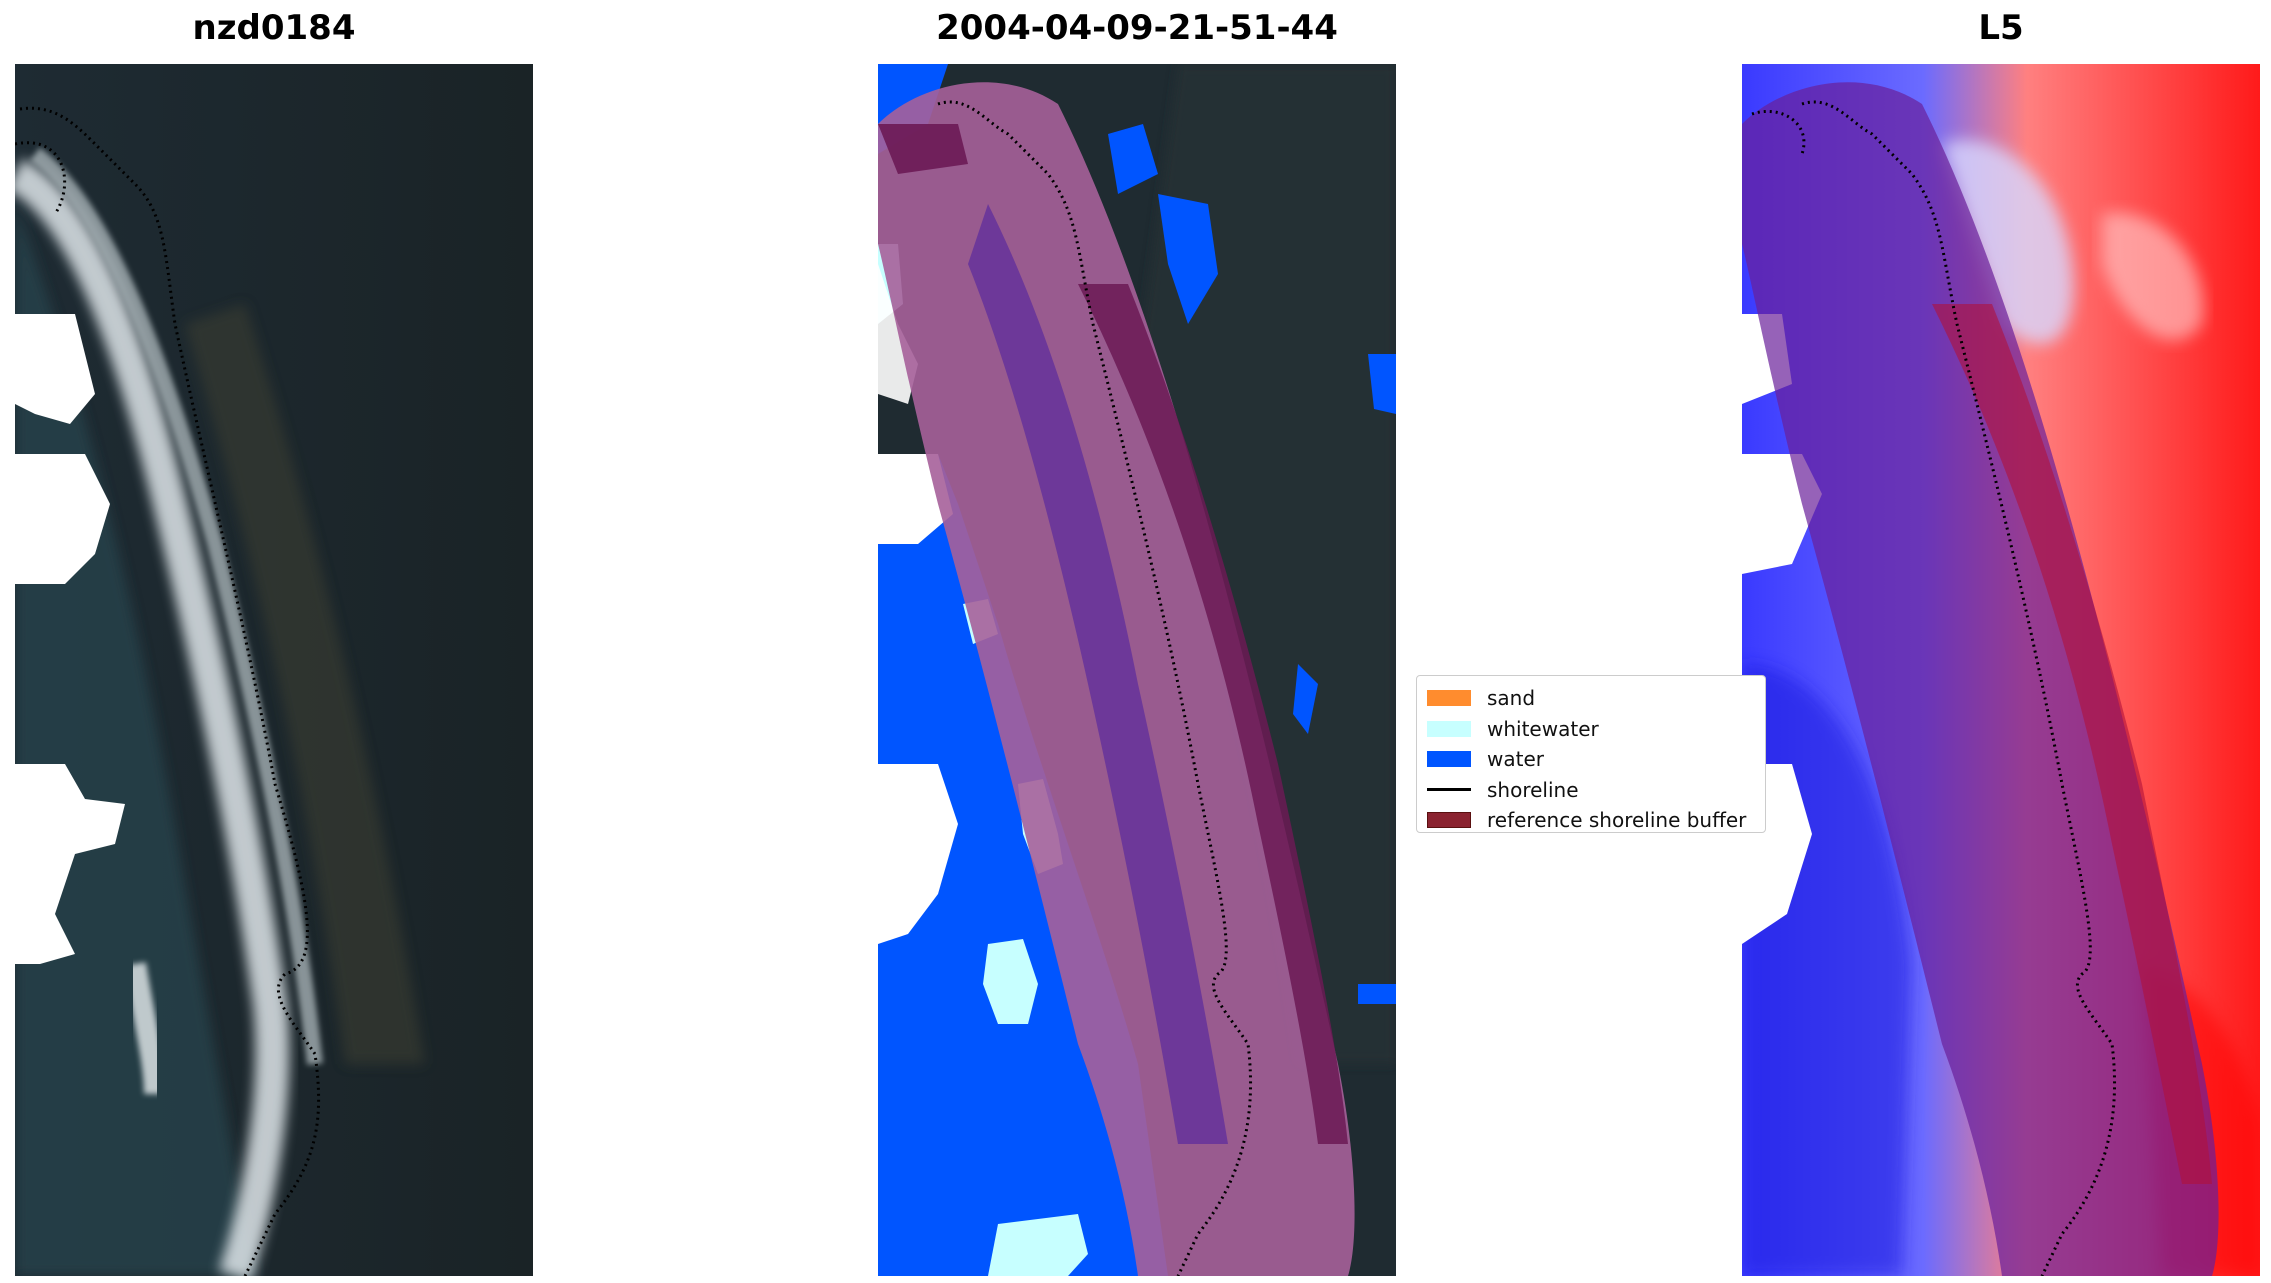  I want to click on legend-swatch-whitewater, so click(1449, 728).